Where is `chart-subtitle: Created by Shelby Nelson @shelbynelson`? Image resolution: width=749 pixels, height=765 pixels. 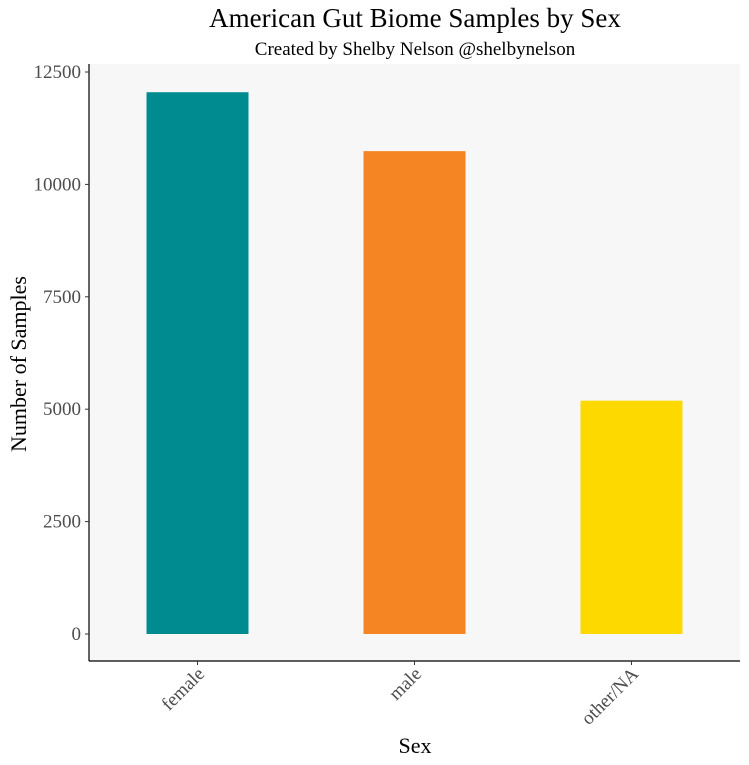
chart-subtitle: Created by Shelby Nelson @shelbynelson is located at coordinates (415, 49).